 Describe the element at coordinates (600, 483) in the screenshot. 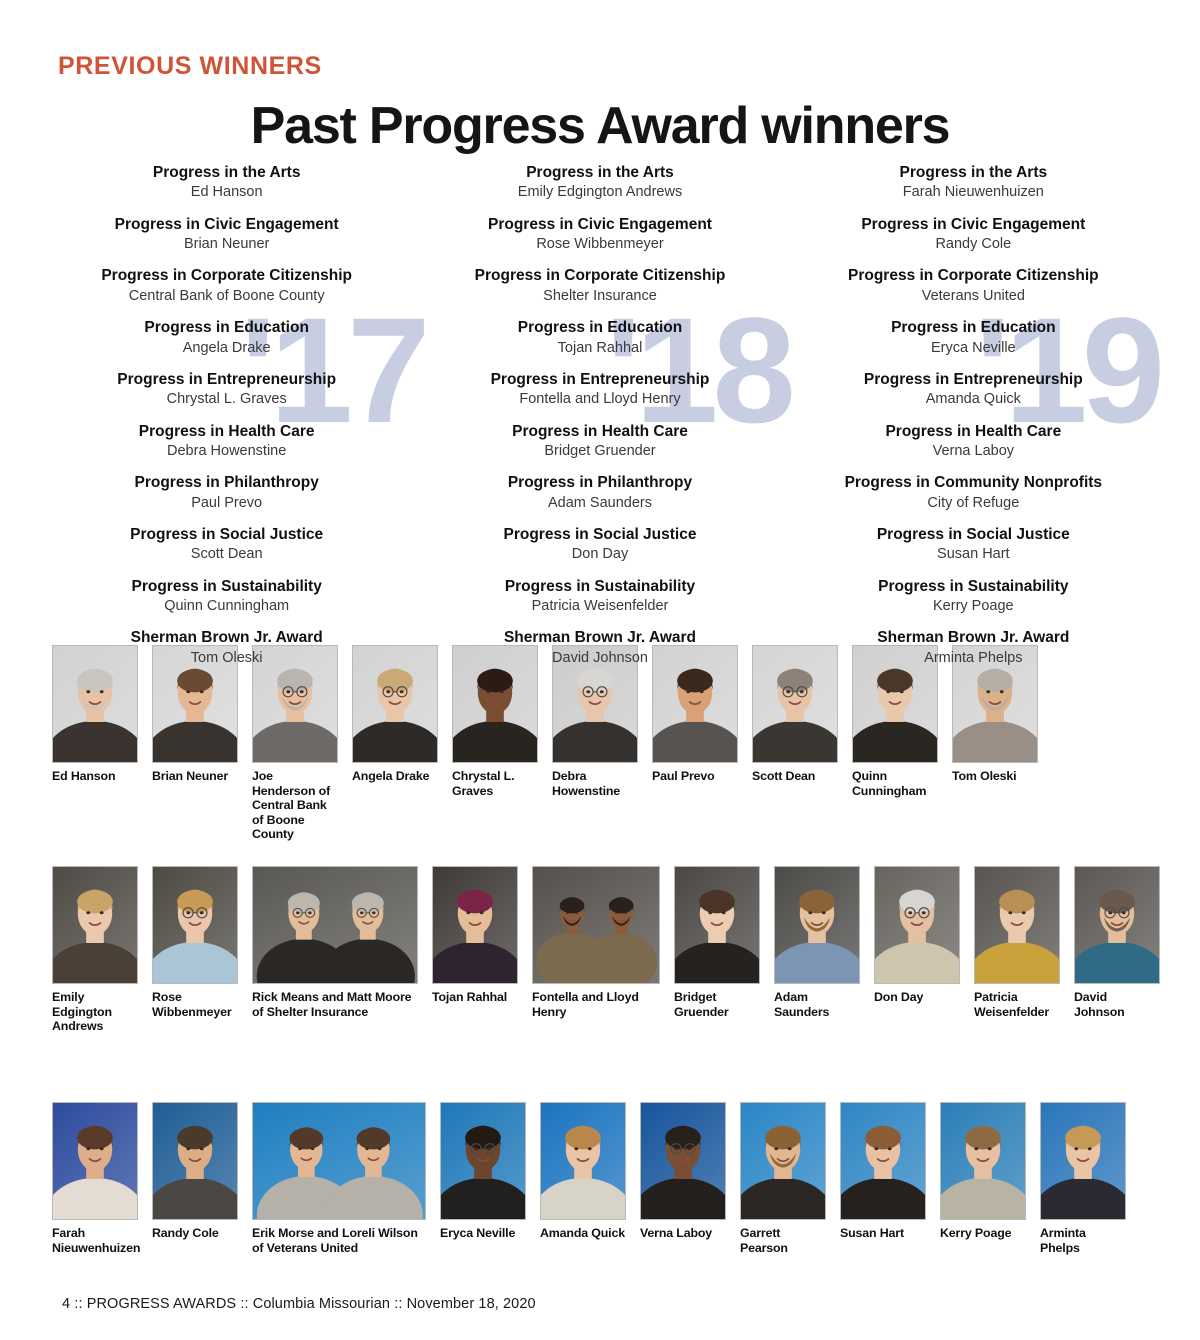

I see `award-category: Progress in Philanthropy` at that location.